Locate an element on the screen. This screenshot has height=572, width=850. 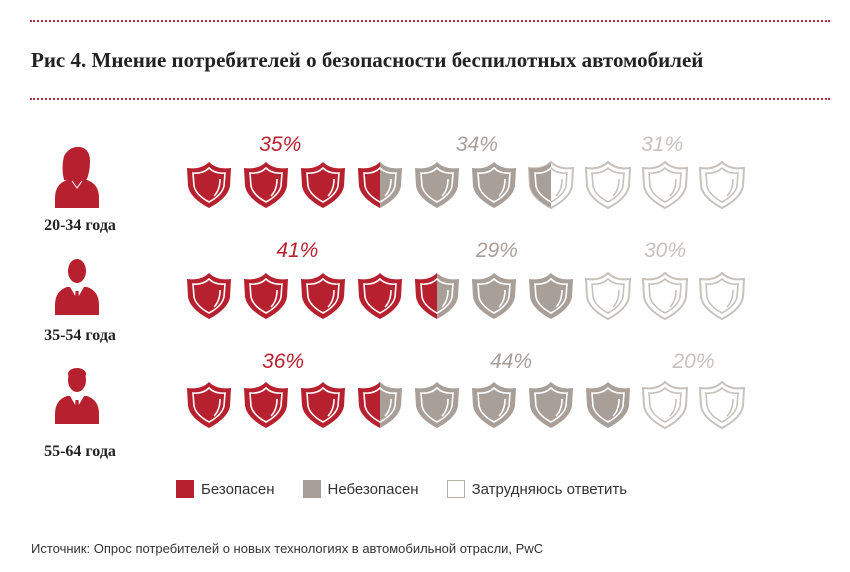
age-group-label: 35-54 года is located at coordinates (80, 335).